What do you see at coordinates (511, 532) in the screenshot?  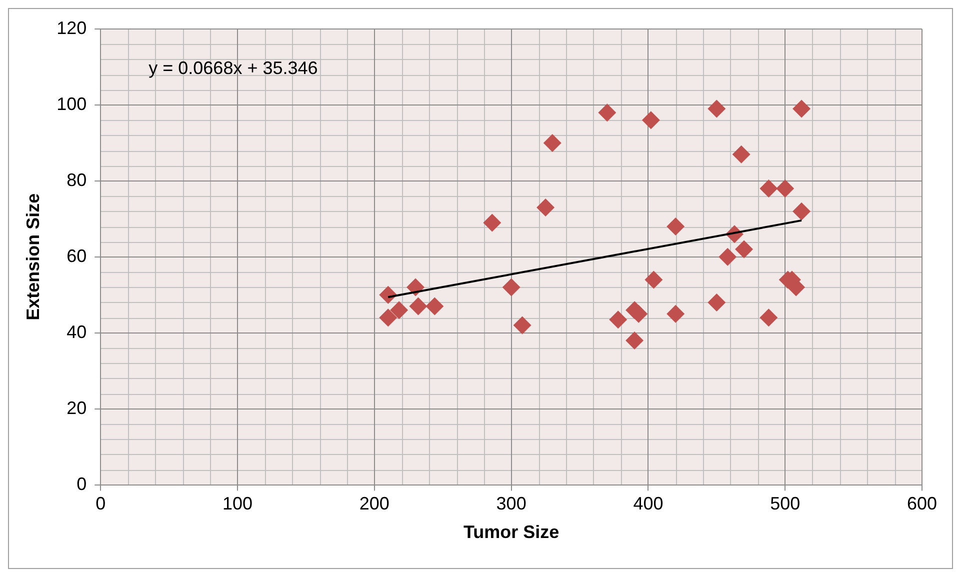 I see `x-axis-title: Tumor Size` at bounding box center [511, 532].